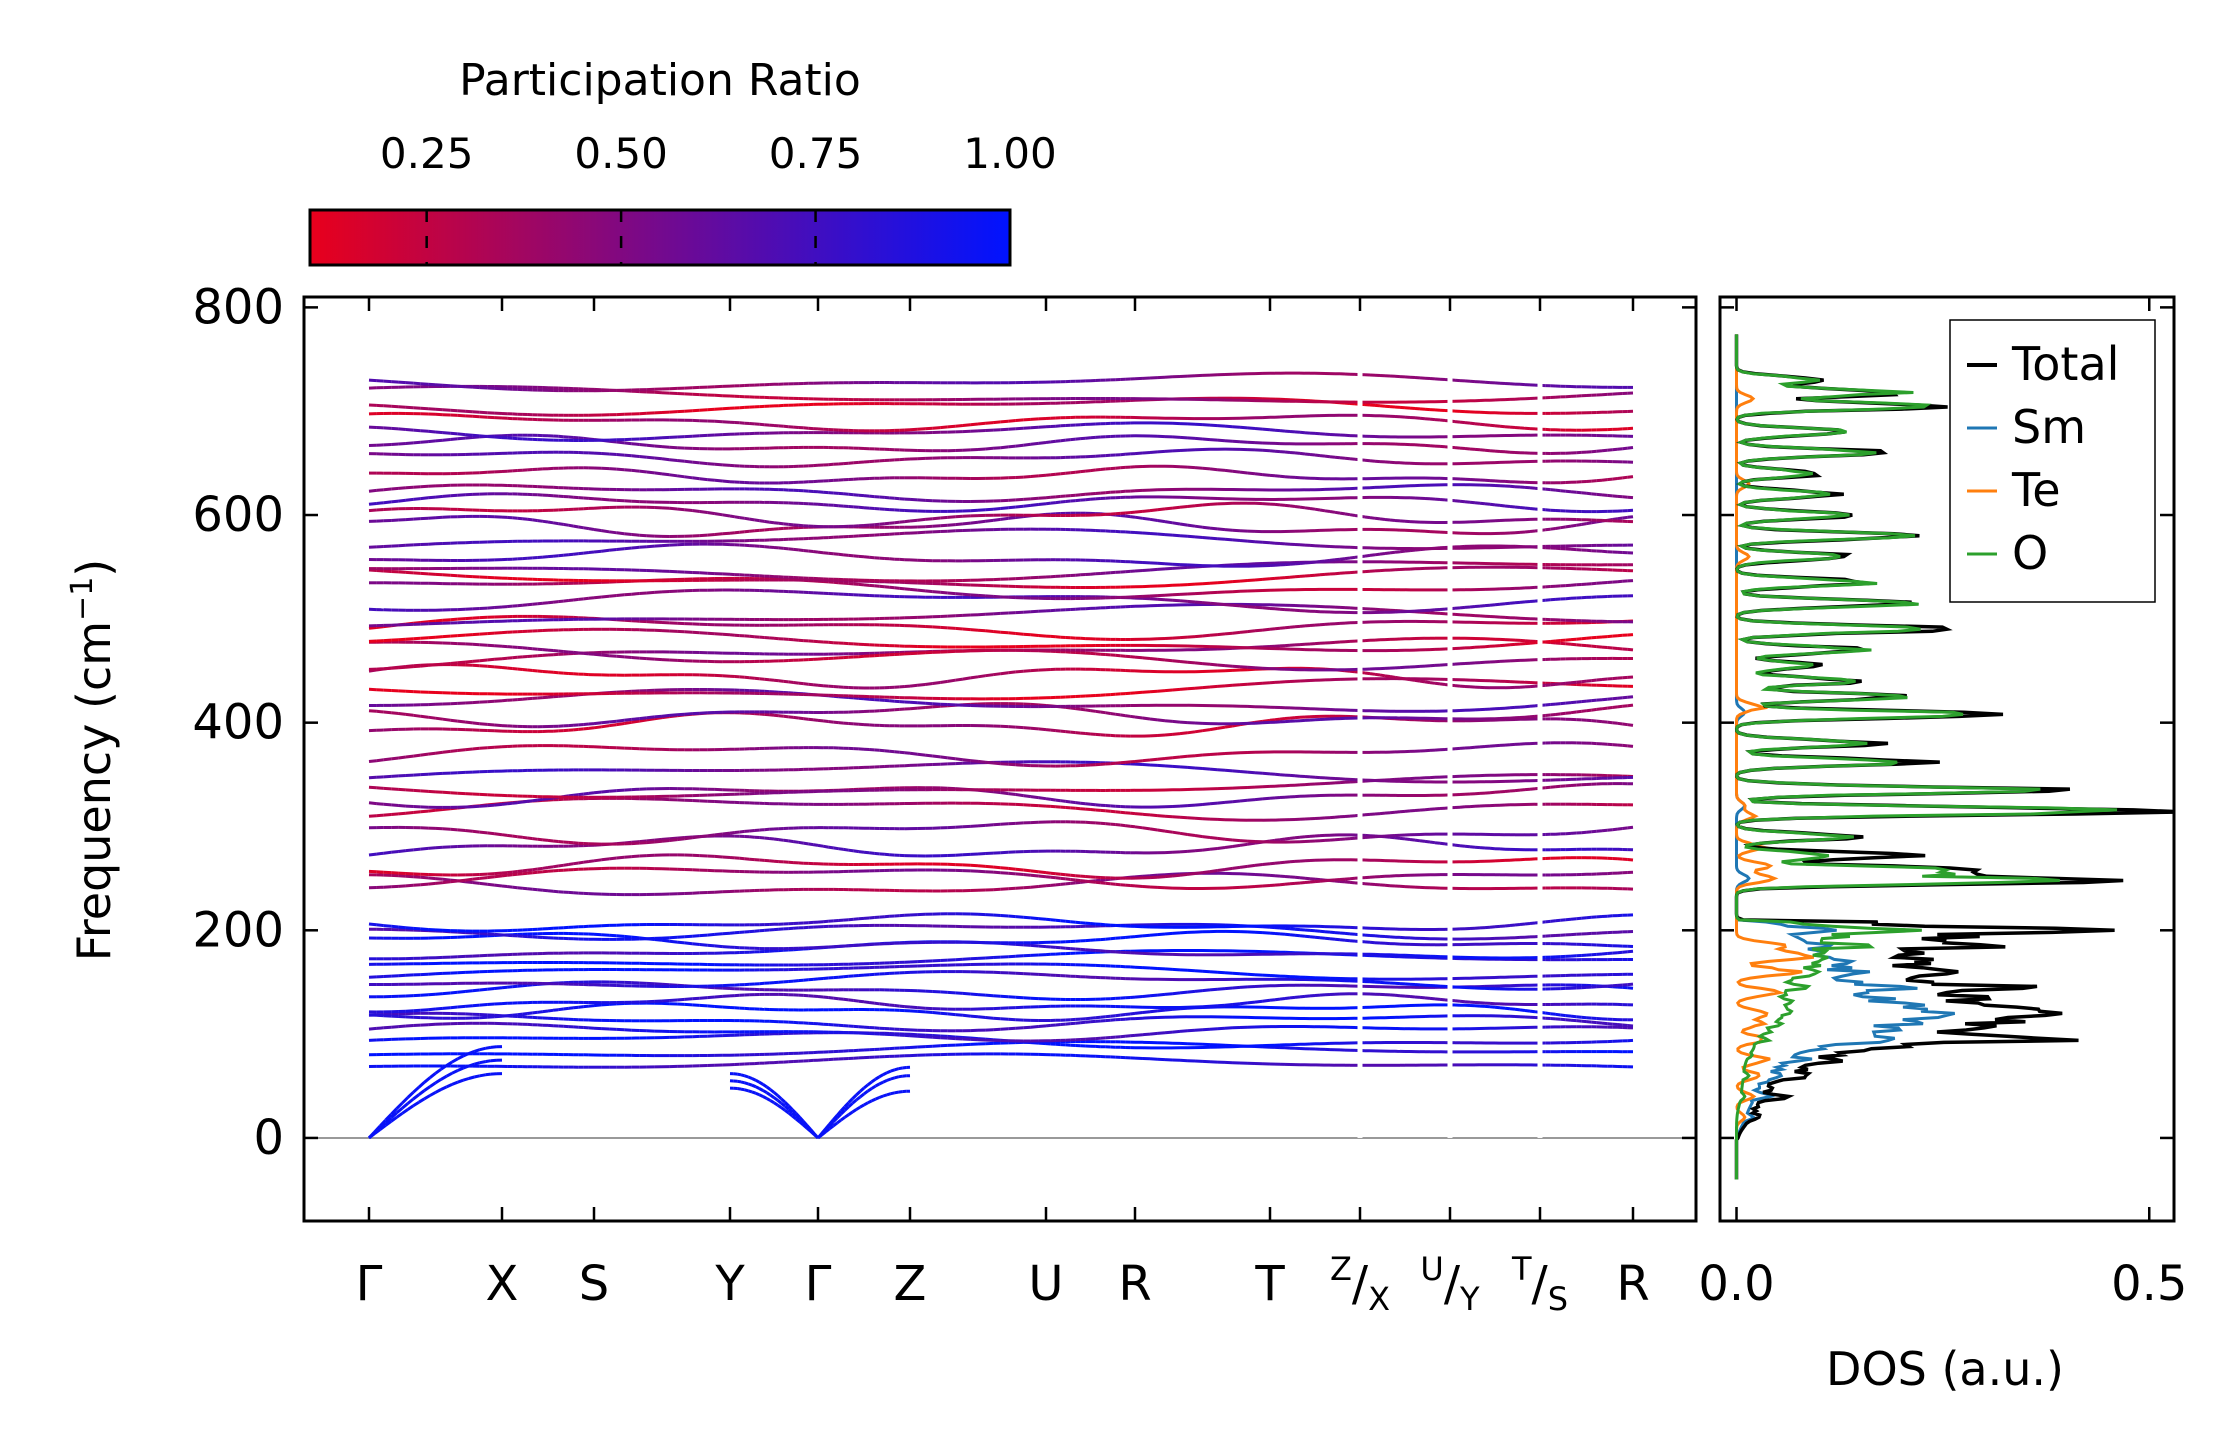 The width and height of the screenshot is (2232, 1455). Describe the element at coordinates (718, 197) in the screenshot. I see `colorbar-ticks: 0.25 0.50 0.75 1.00` at that location.